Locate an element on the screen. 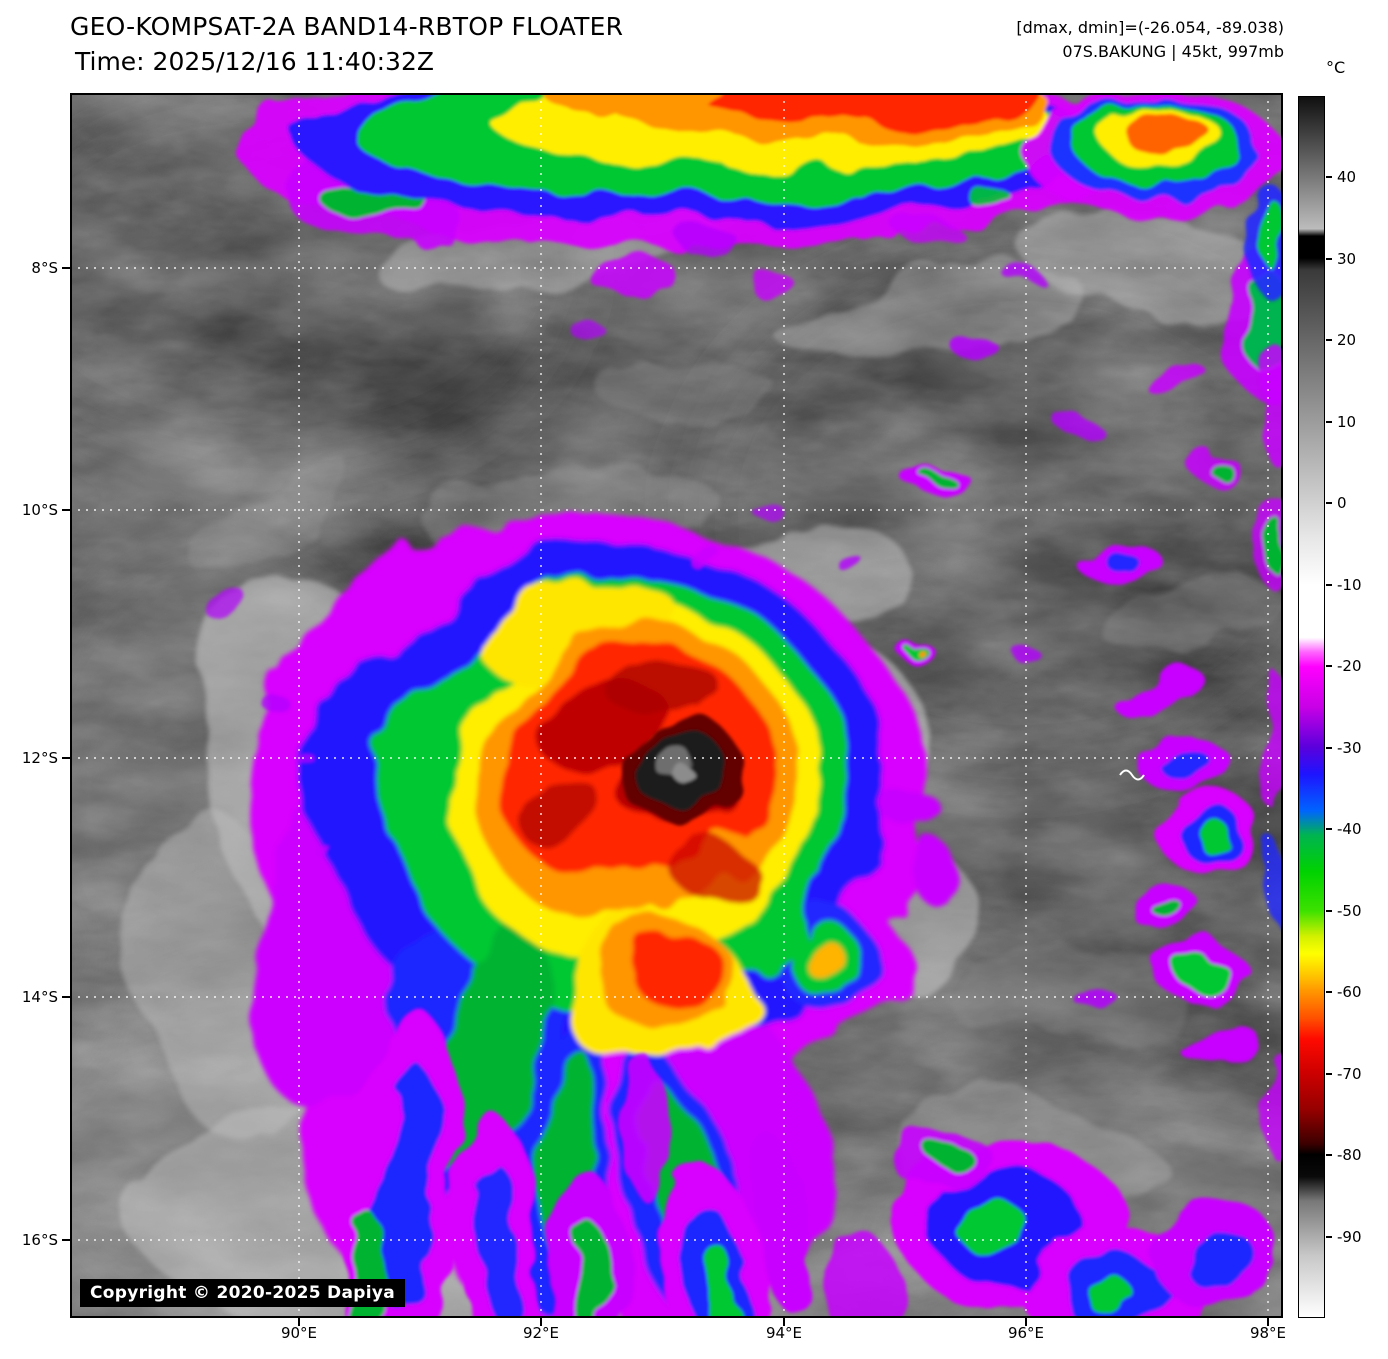  colorbar-tick-label: -30 is located at coordinates (1349, 747).